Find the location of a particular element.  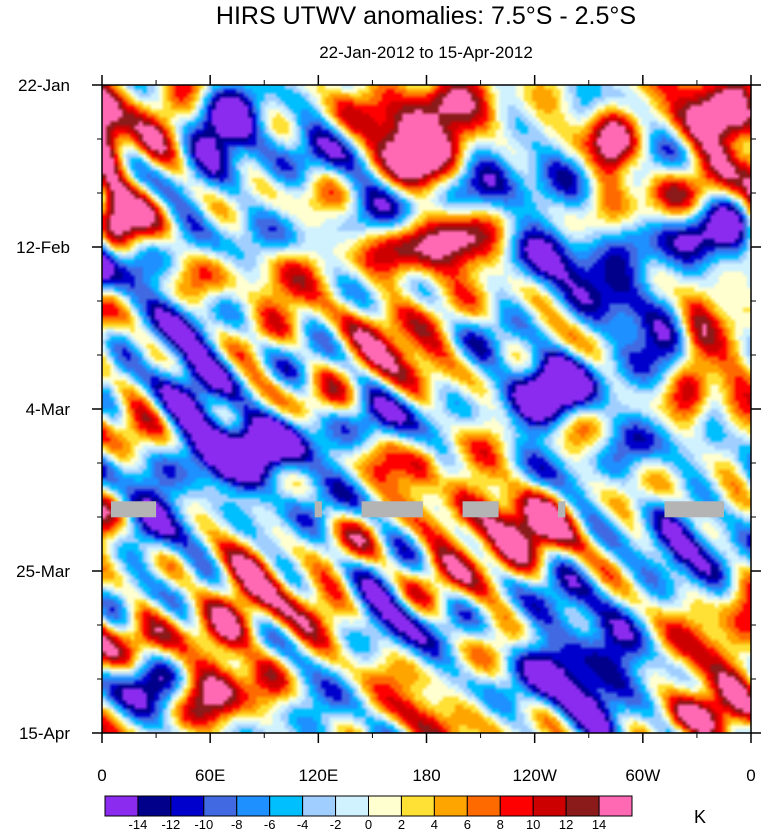

y-tick-label: 4-Mar is located at coordinates (48, 409).